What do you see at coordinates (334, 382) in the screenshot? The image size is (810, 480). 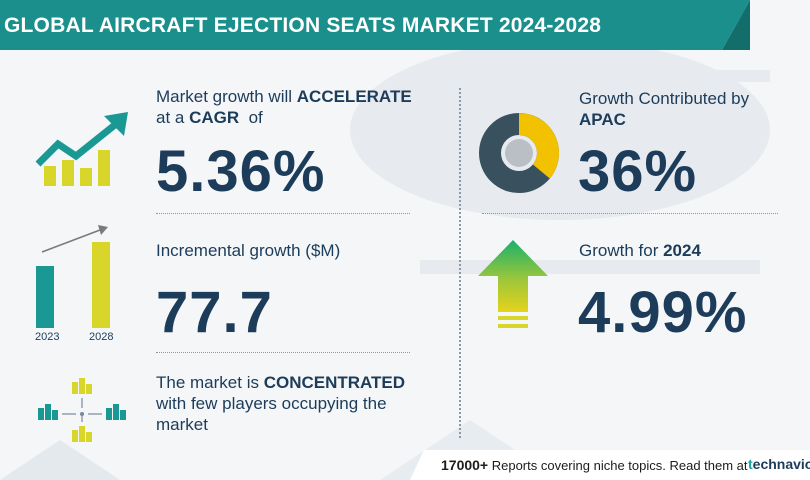 I see `concentration-bold: CONCENTRATED` at bounding box center [334, 382].